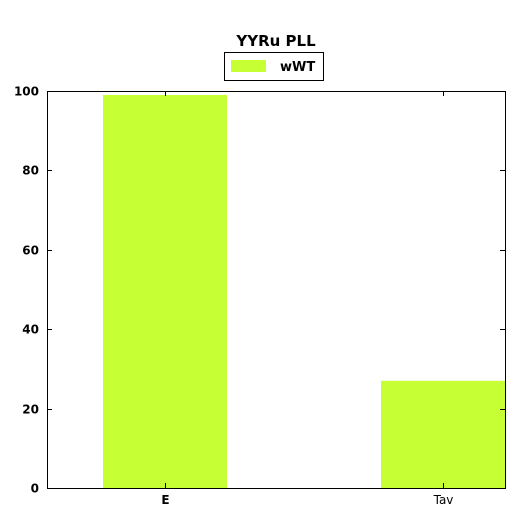  I want to click on legend-swatch, so click(248, 66).